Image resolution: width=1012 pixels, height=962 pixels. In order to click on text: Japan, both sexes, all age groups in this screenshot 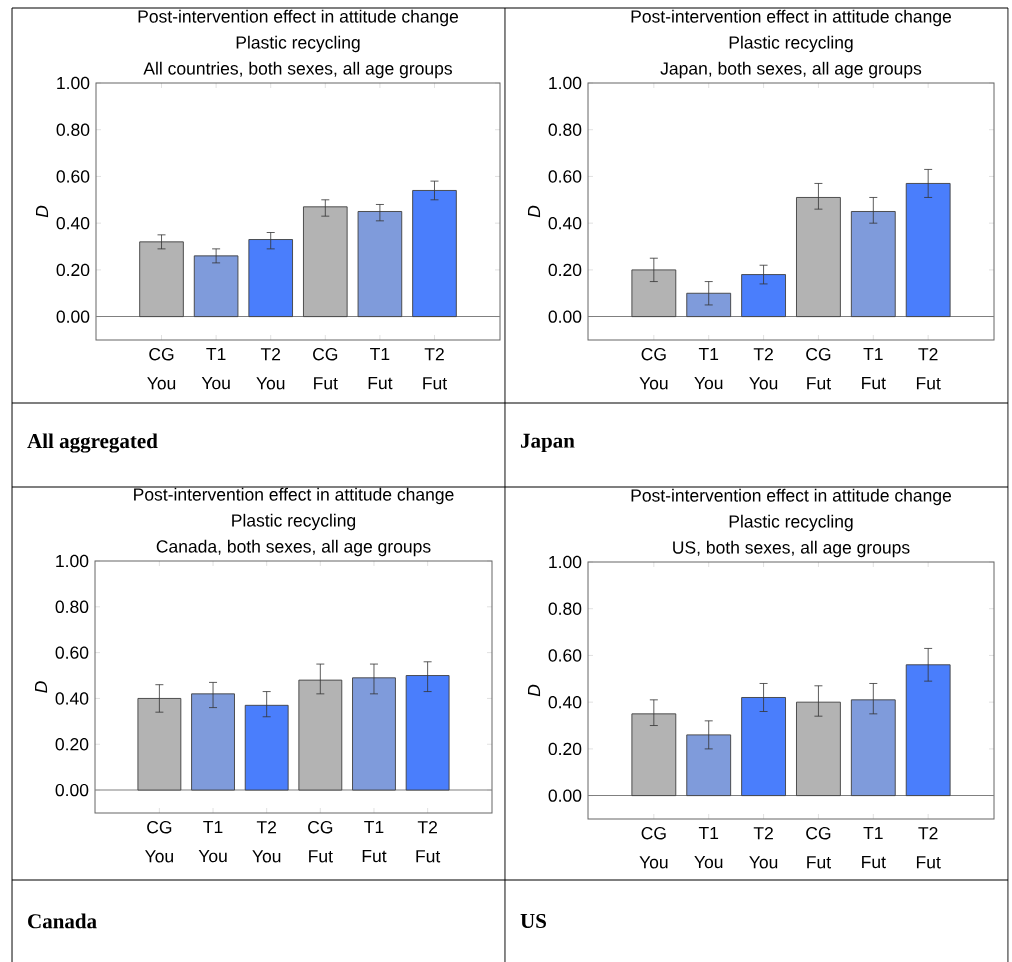, I will do `click(791, 69)`.